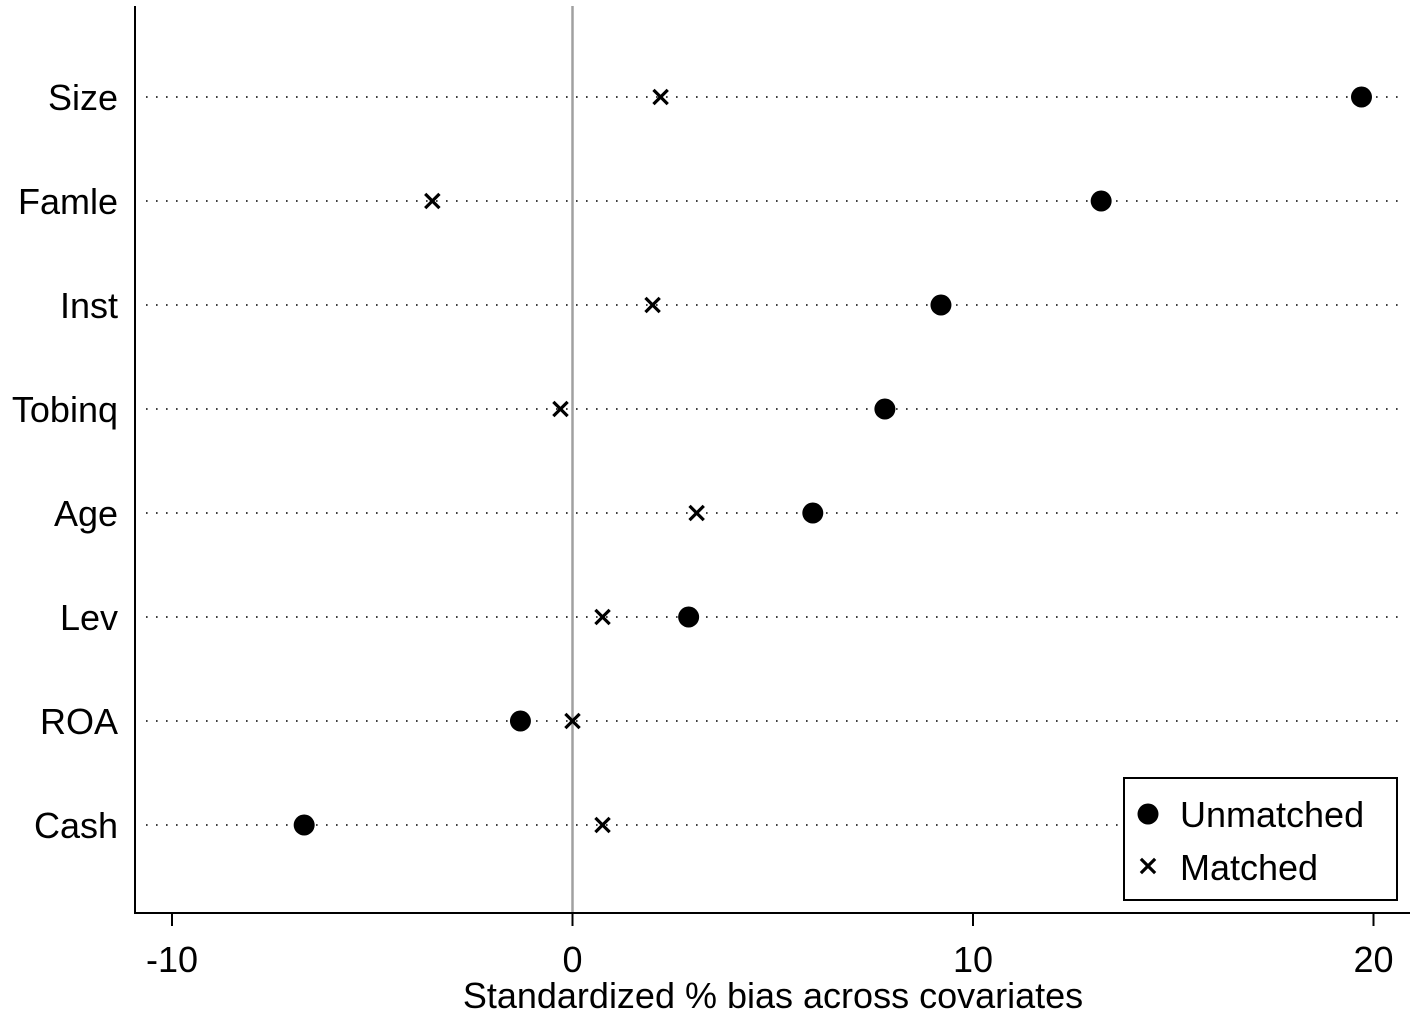  Describe the element at coordinates (86, 513) in the screenshot. I see `covariate-label-age: Age` at that location.